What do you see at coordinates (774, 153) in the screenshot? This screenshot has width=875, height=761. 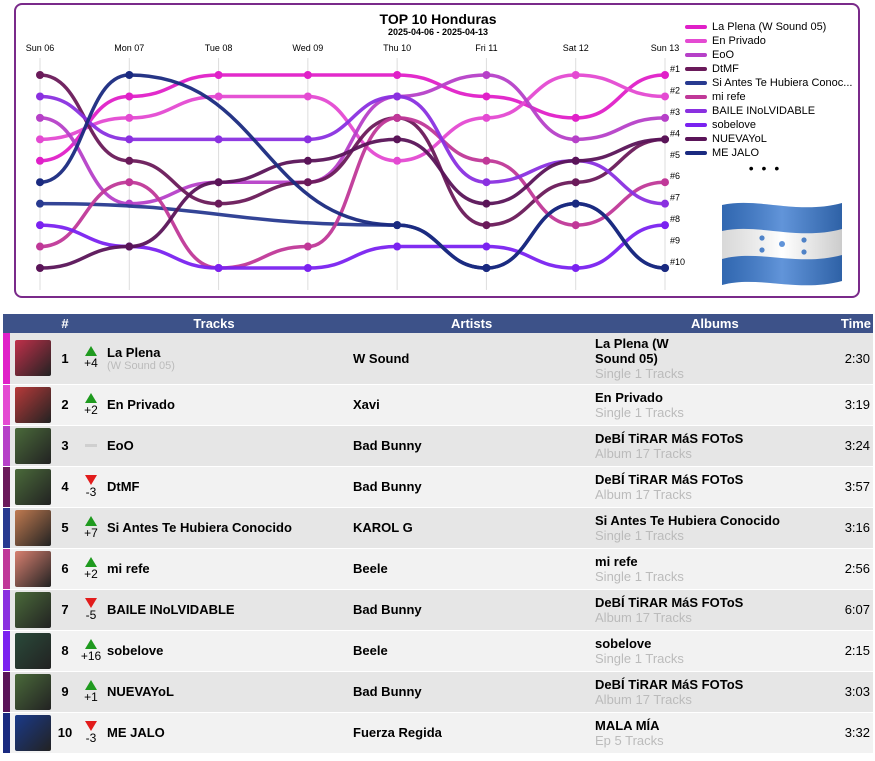 I see `legend-item: ME JALO` at bounding box center [774, 153].